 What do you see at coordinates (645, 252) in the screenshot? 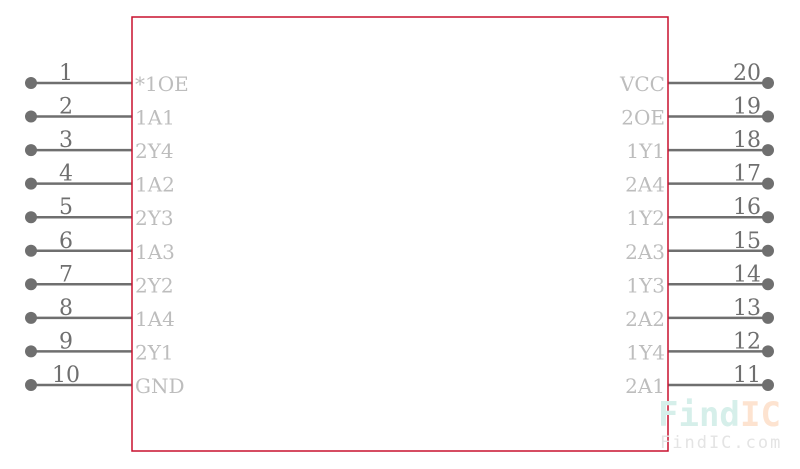
I see `pin-name: 2A3` at bounding box center [645, 252].